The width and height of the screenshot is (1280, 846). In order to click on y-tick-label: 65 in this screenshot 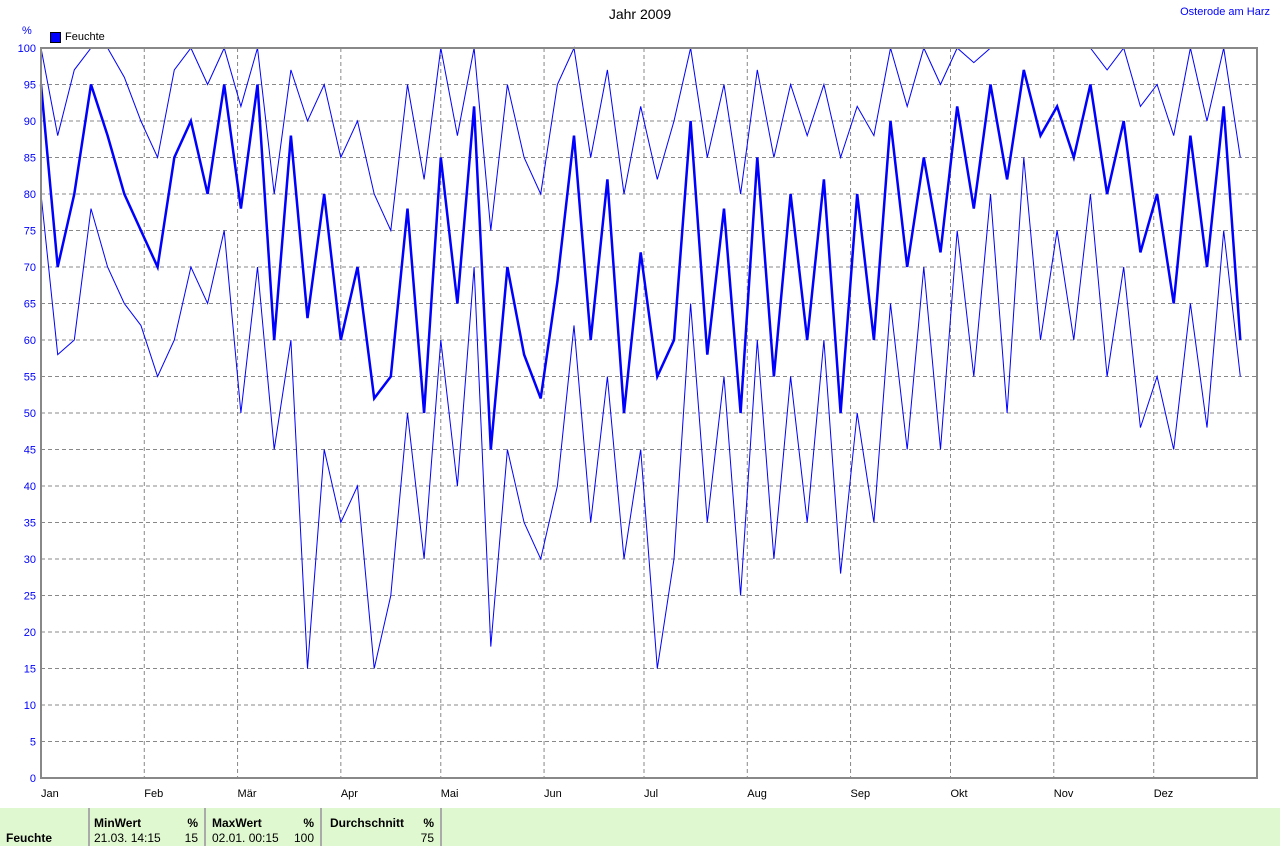, I will do `click(30, 305)`.